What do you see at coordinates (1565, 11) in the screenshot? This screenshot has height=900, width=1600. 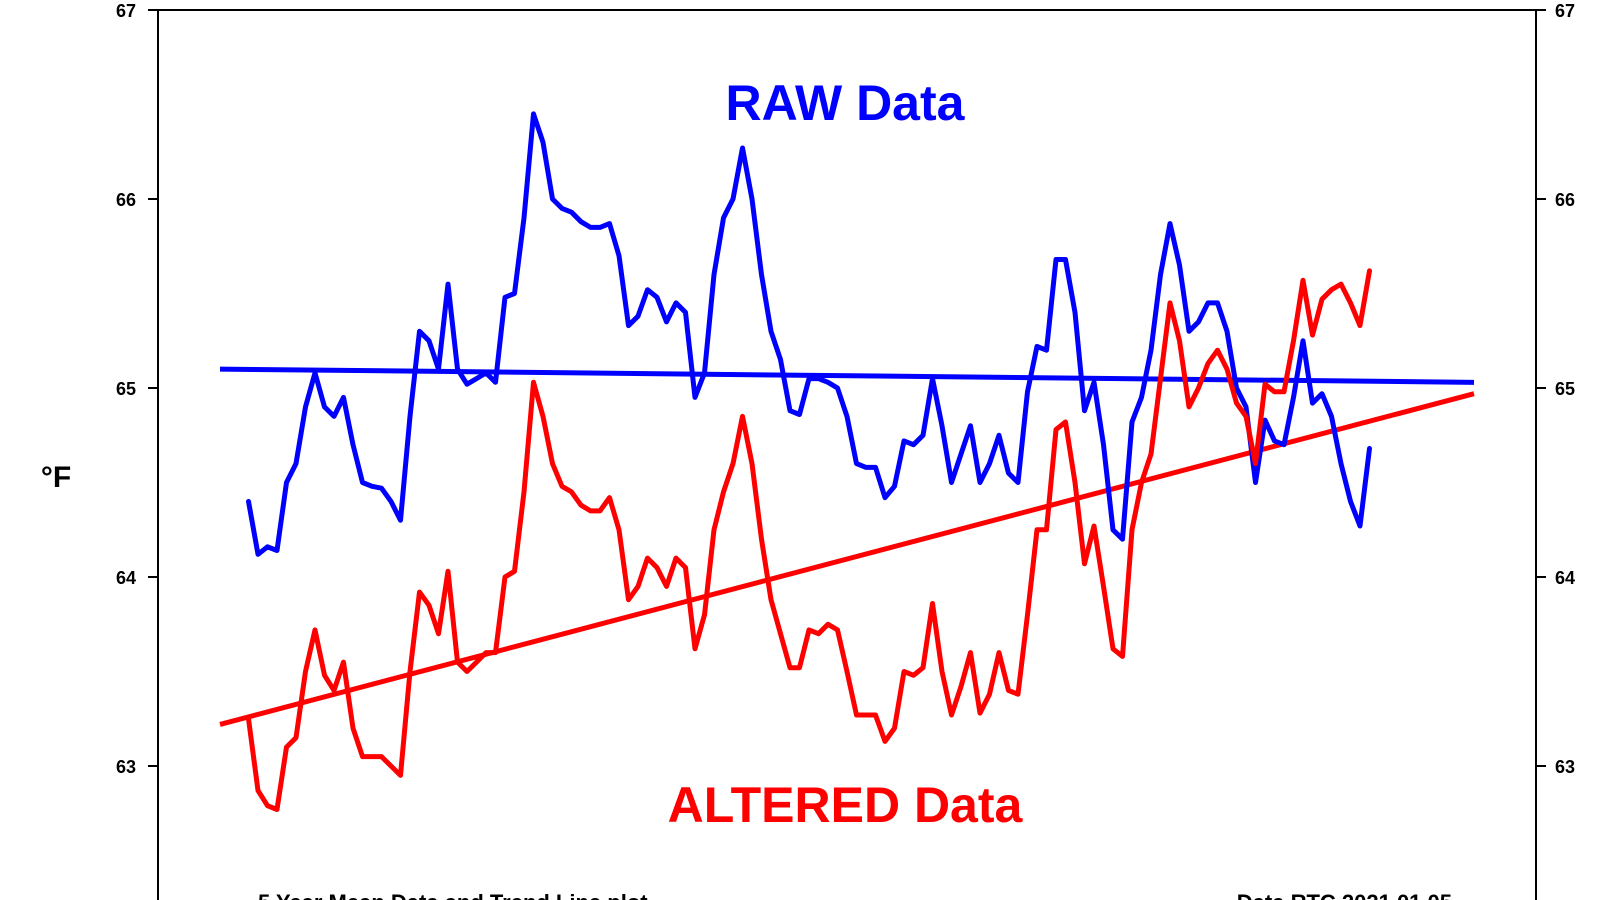 I see `y-tick-label-right: 67` at bounding box center [1565, 11].